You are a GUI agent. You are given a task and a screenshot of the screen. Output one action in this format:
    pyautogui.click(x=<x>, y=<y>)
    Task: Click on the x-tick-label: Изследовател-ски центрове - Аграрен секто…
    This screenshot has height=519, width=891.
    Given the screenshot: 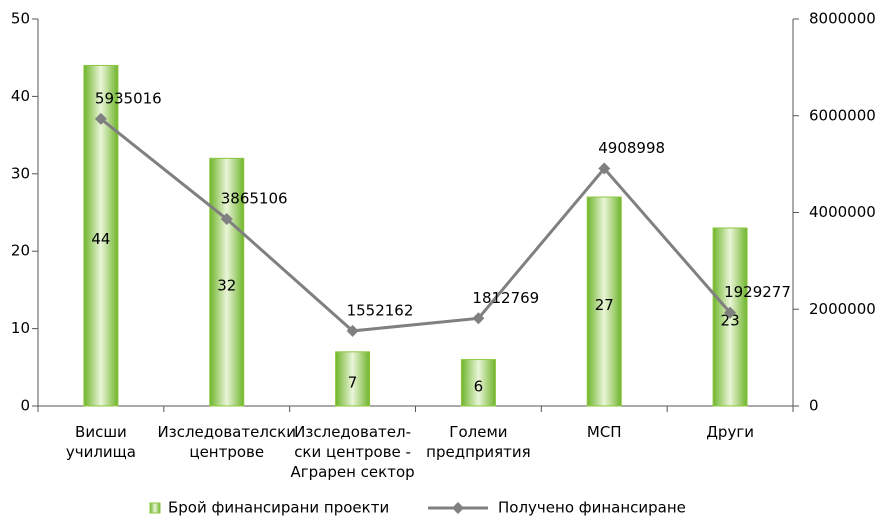 What is the action you would take?
    pyautogui.click(x=353, y=452)
    